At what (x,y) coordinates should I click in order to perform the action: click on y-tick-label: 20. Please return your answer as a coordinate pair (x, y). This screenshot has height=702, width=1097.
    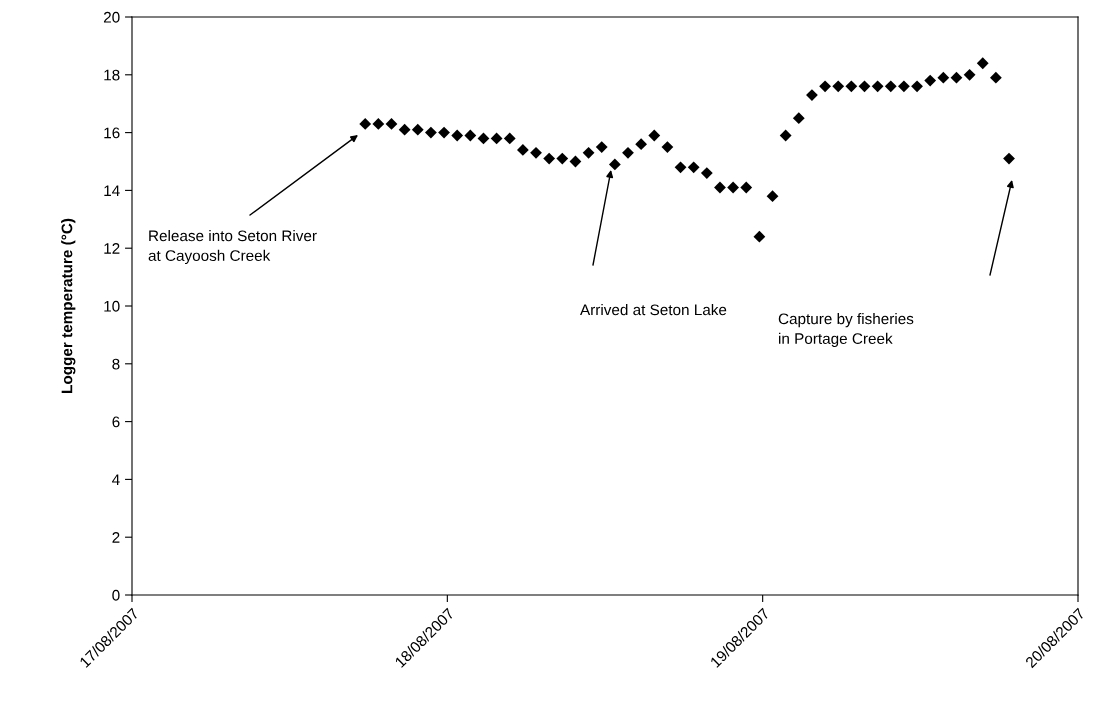
    Looking at the image, I should click on (111, 17).